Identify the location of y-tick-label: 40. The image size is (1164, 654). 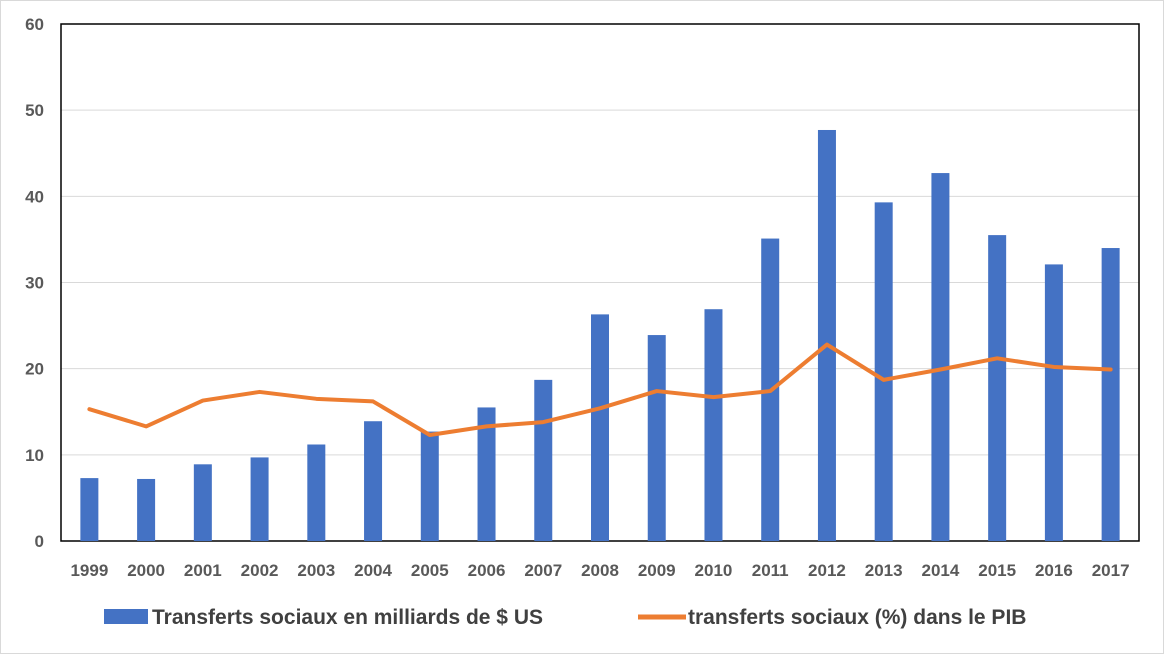
(34, 196).